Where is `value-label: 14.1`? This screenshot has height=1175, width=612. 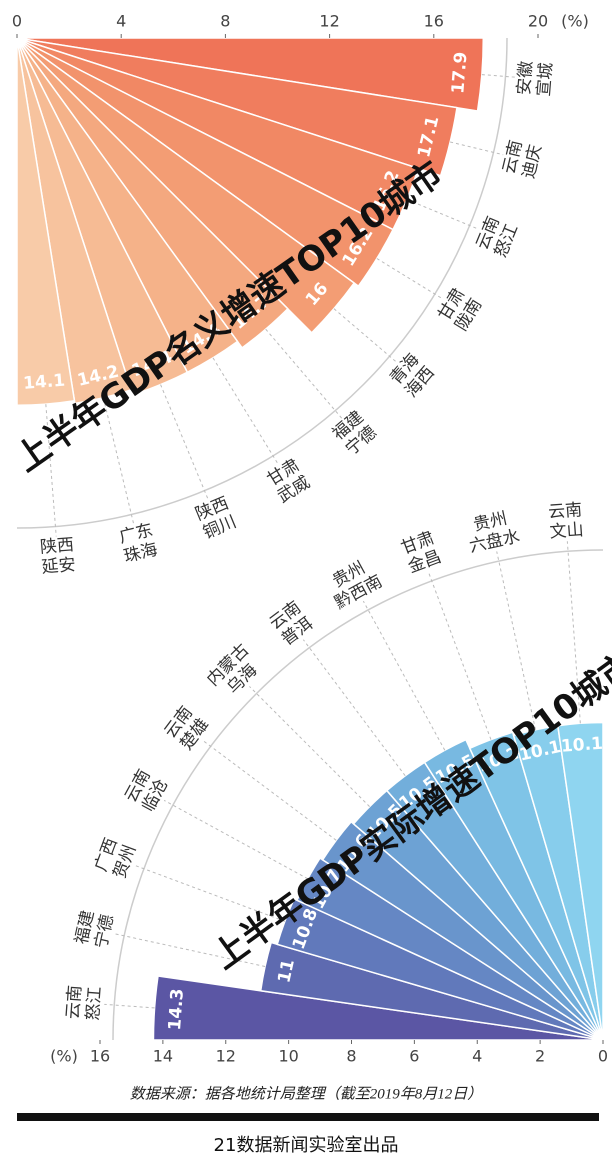 value-label: 14.1 is located at coordinates (43, 382).